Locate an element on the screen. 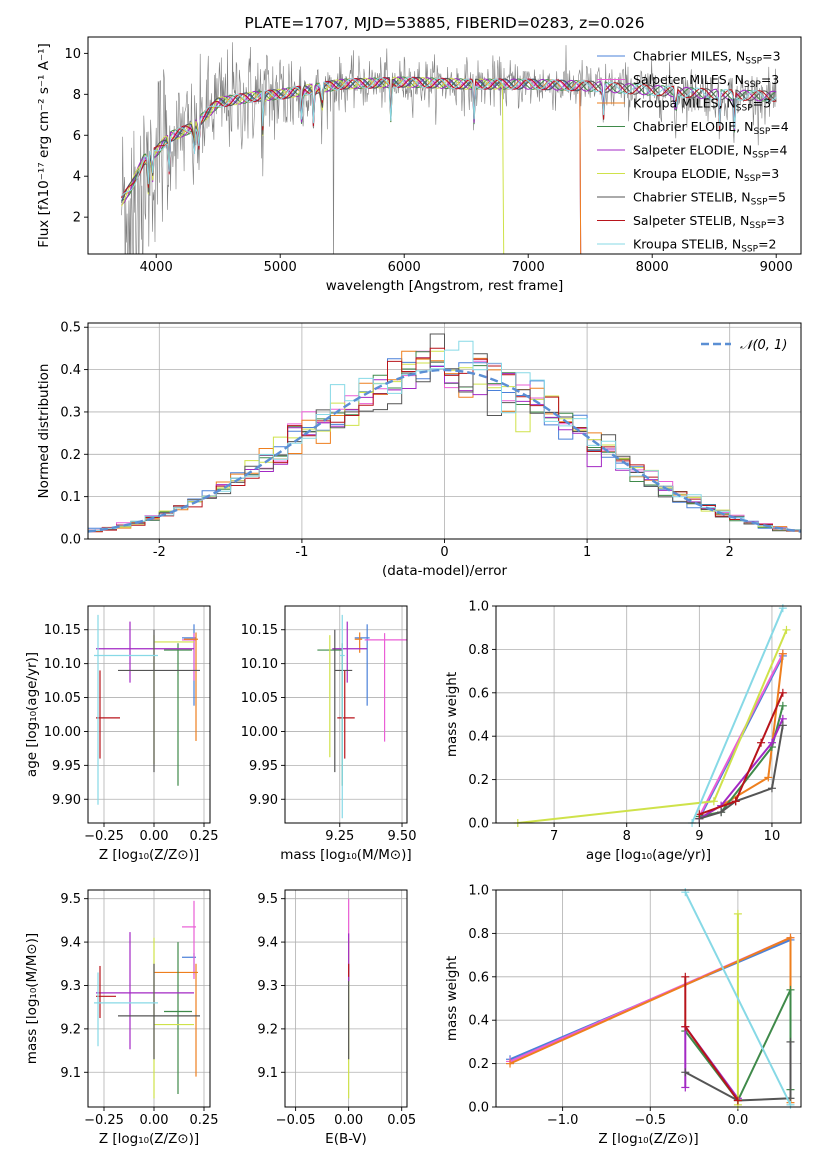 The height and width of the screenshot is (1170, 819). model-spectrum-salpeter_miles is located at coordinates (351, 165).